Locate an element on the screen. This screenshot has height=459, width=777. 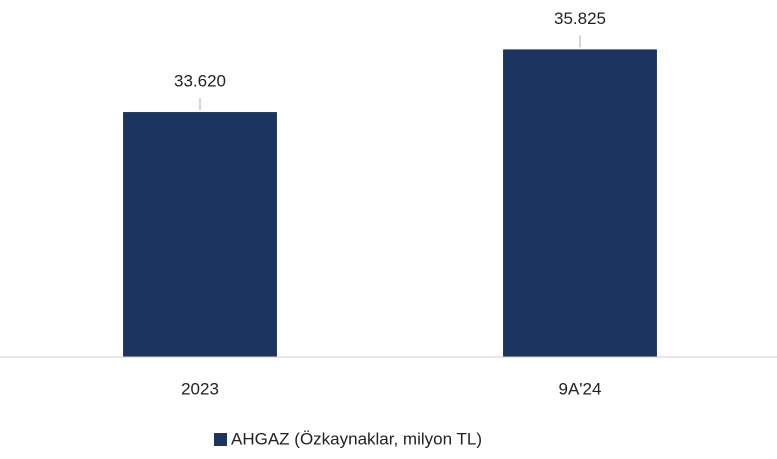
x-tick-label: 9A'24 is located at coordinates (580, 388).